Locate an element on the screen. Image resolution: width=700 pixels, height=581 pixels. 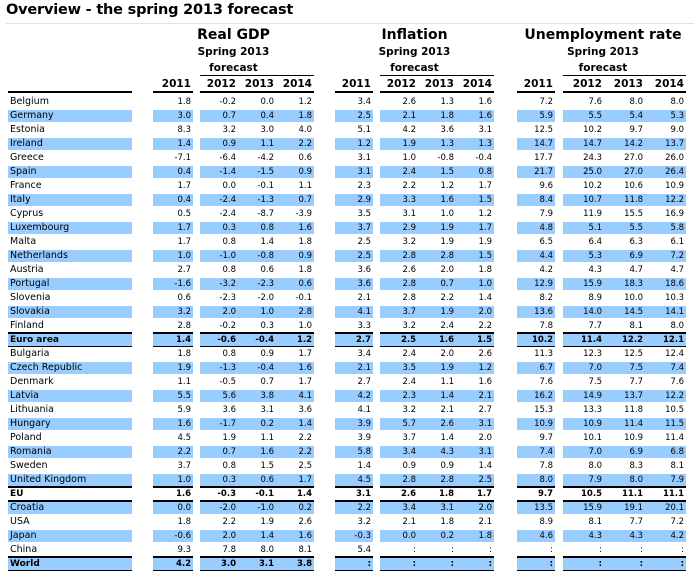
unemp-value: 12.5 is located at coordinates (543, 130).